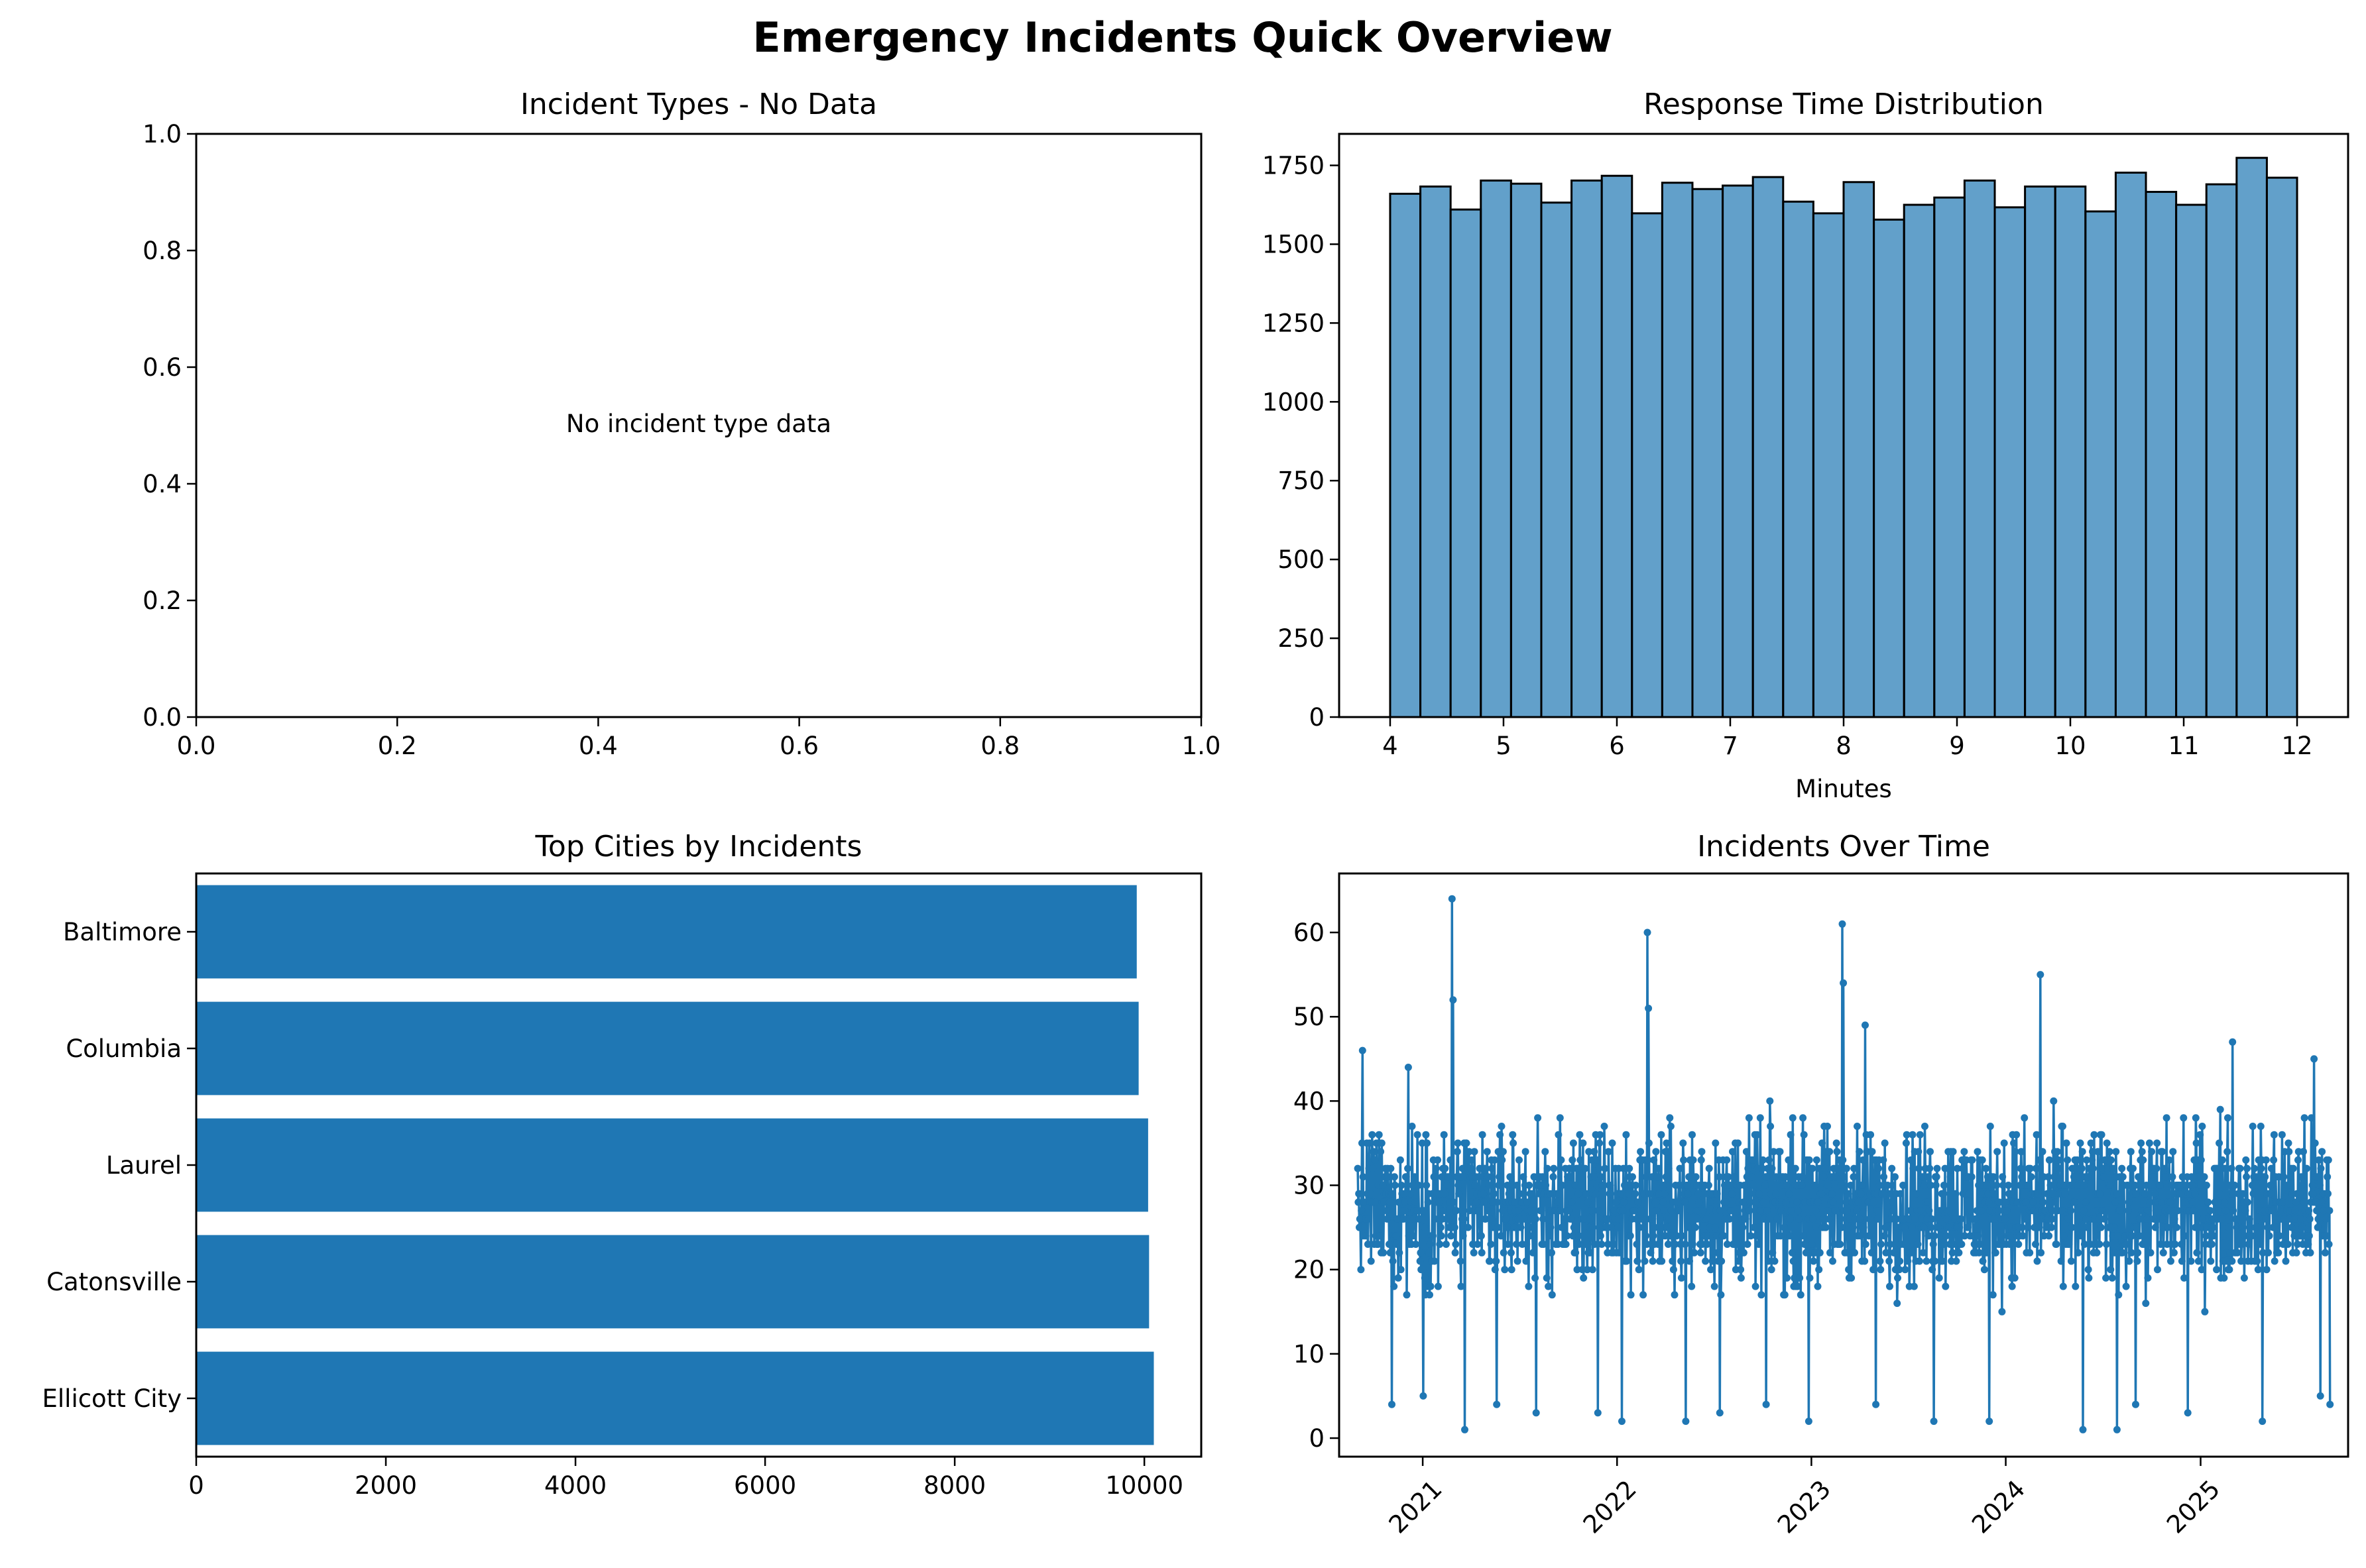 The image size is (2366, 1568). Describe the element at coordinates (1503, 746) in the screenshot. I see `x-tick-label: 5` at that location.